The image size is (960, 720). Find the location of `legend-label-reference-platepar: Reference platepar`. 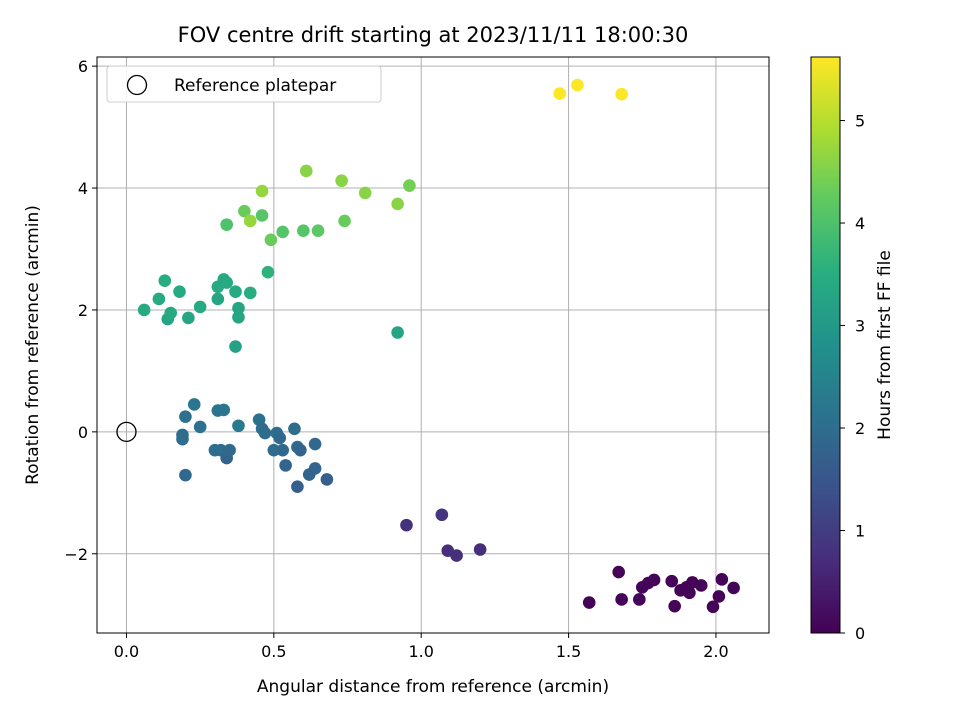

legend-label-reference-platepar: Reference platepar is located at coordinates (255, 86).